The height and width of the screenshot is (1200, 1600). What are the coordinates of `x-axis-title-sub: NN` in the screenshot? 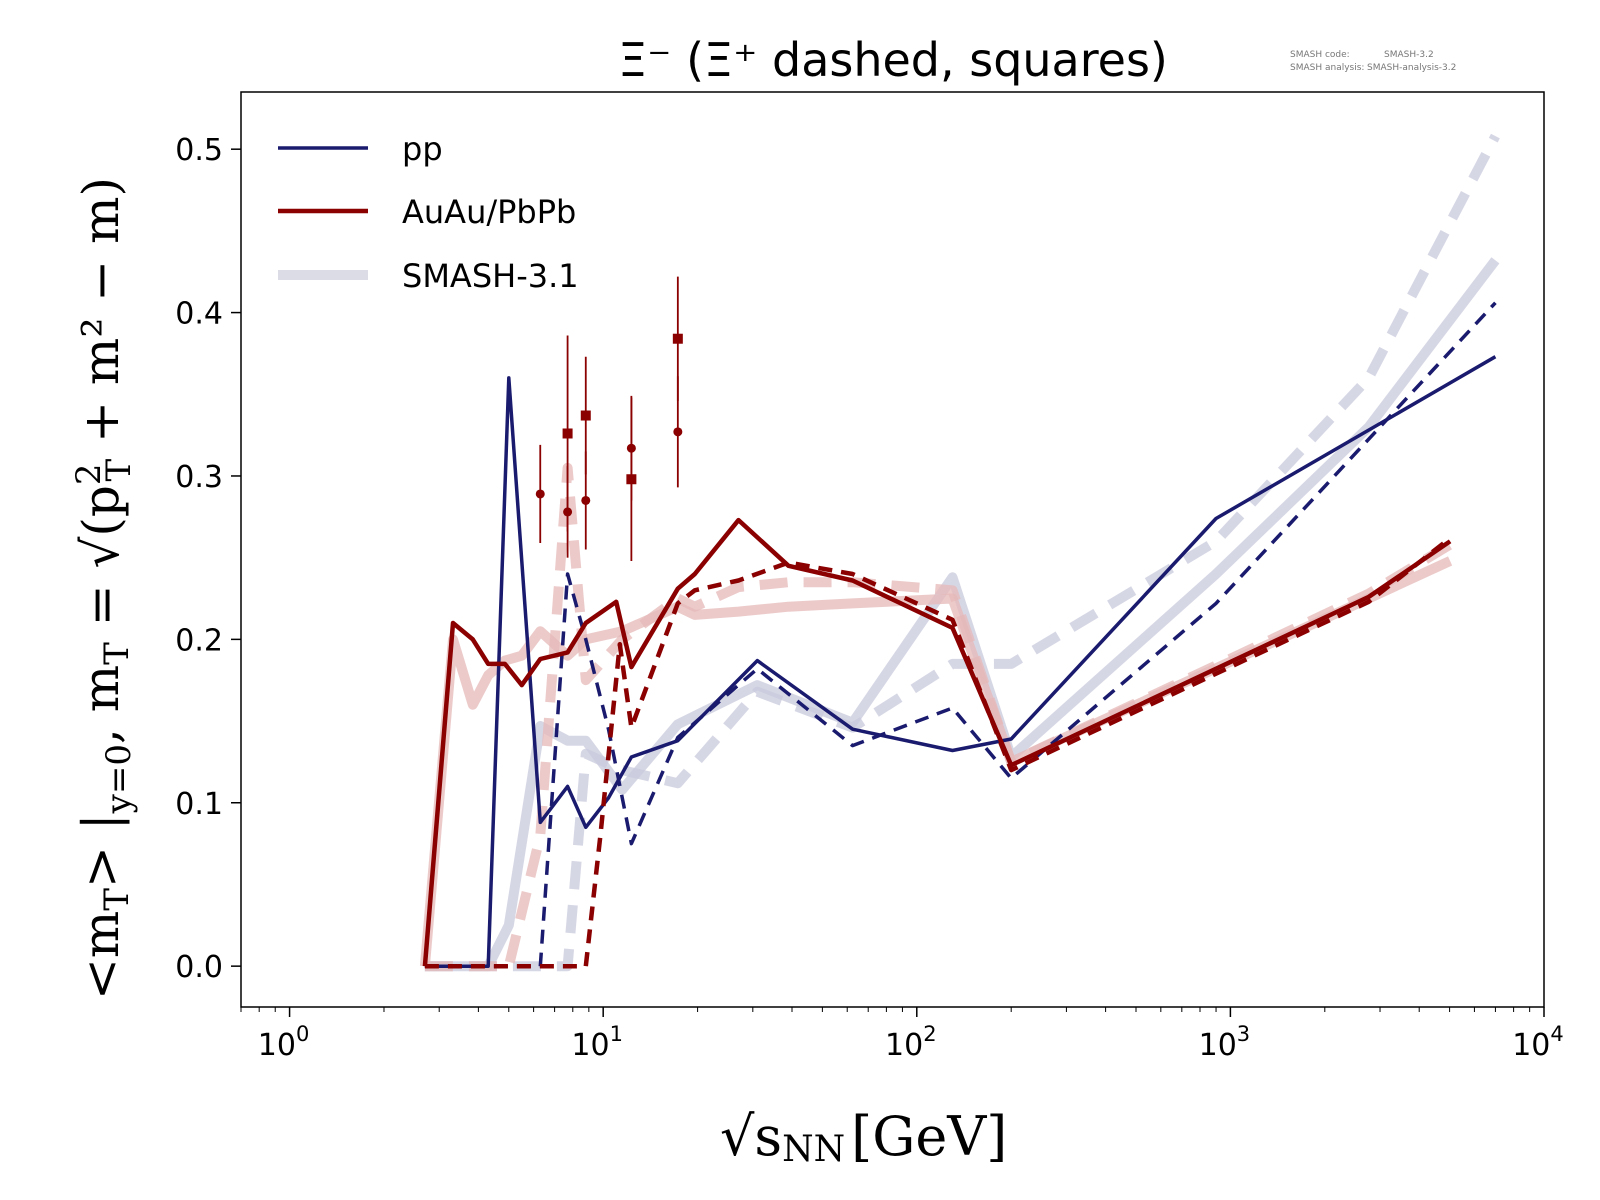 It's located at (813, 1149).